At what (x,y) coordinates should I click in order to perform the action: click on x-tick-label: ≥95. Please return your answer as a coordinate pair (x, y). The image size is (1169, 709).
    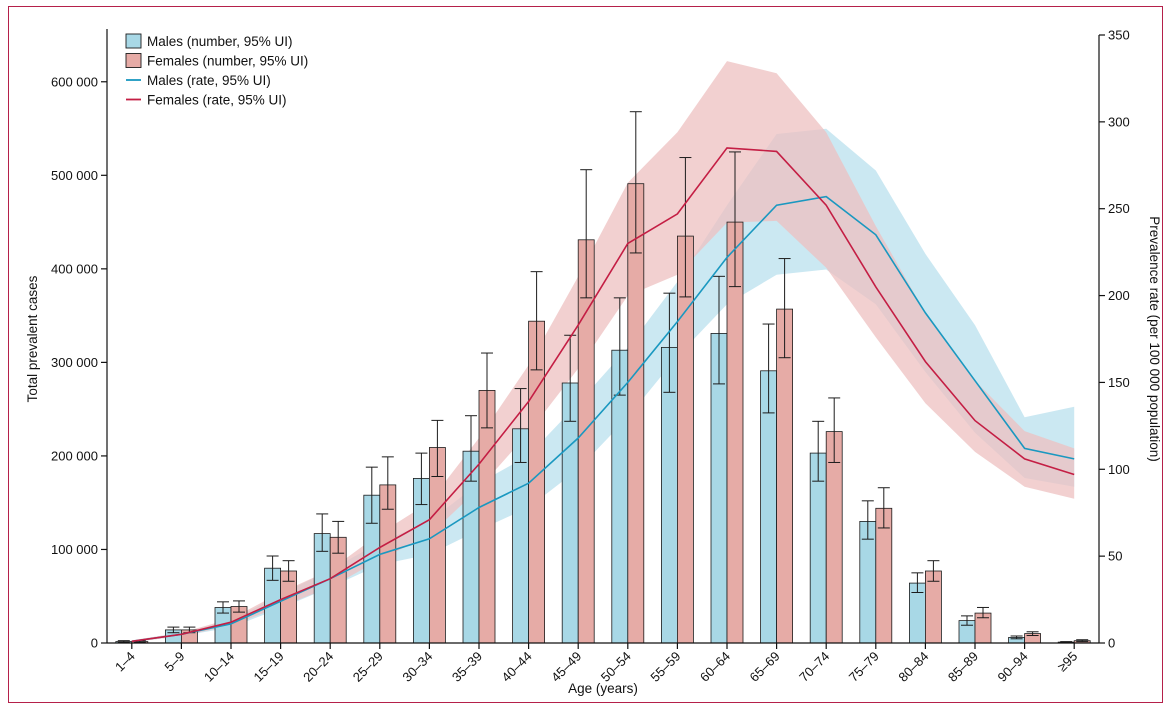
    Looking at the image, I should click on (1067, 662).